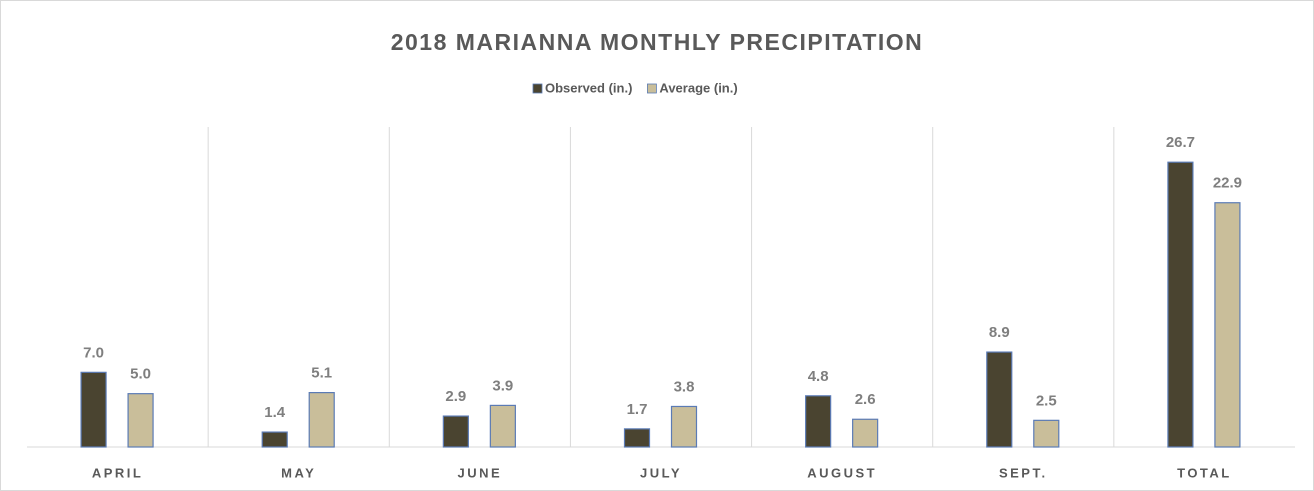 The image size is (1314, 491). Describe the element at coordinates (480, 472) in the screenshot. I see `x-tick-label: JUNE` at that location.